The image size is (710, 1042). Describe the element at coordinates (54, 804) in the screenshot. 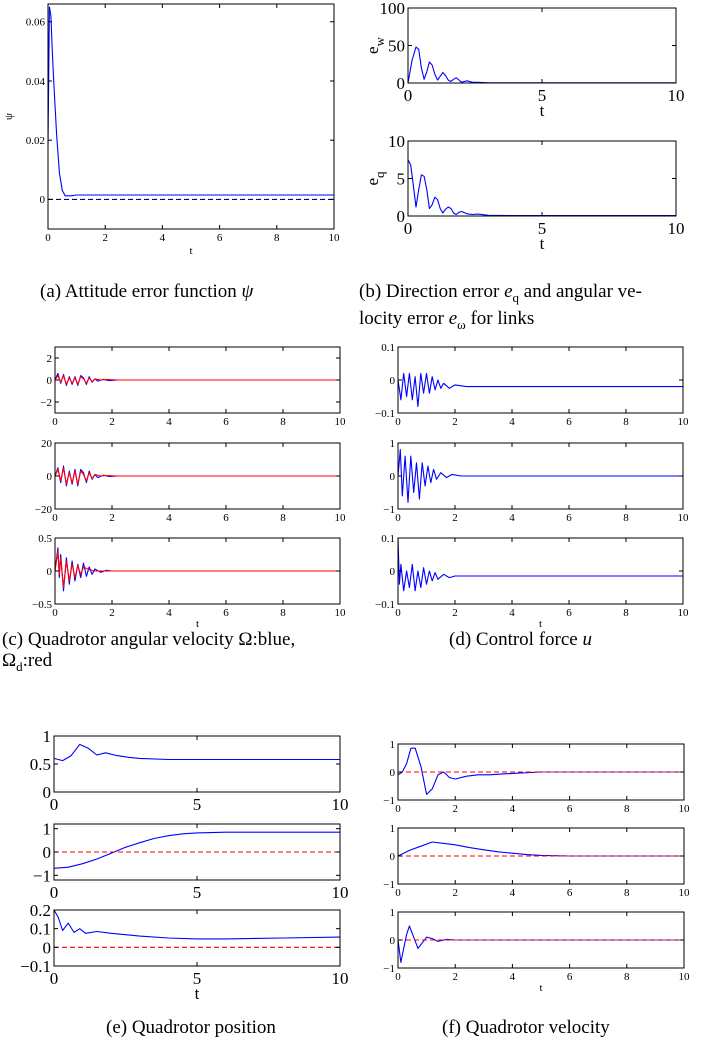

I see `xtick-label-e1-0: 0` at that location.